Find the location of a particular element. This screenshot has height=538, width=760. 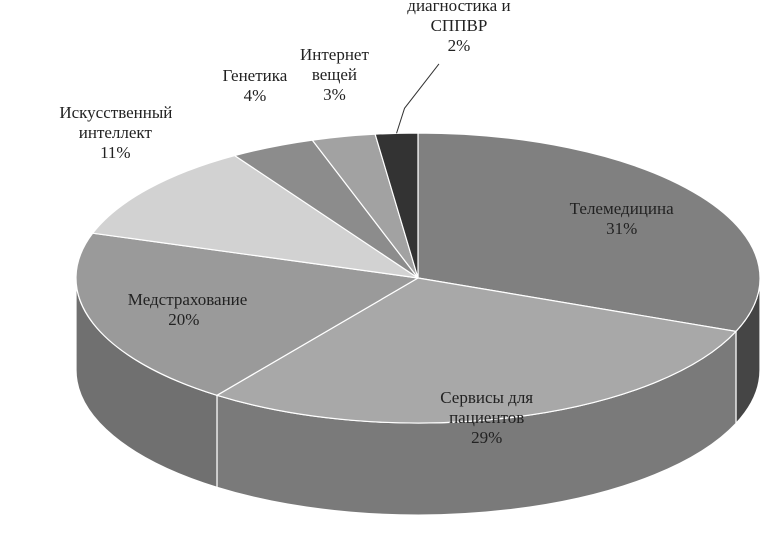

value-label: 20% is located at coordinates (184, 320).